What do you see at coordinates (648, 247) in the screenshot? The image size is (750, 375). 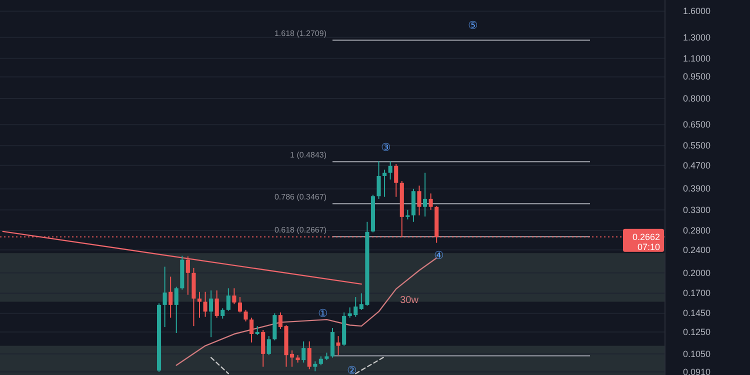 I see `annotation: 07:10` at bounding box center [648, 247].